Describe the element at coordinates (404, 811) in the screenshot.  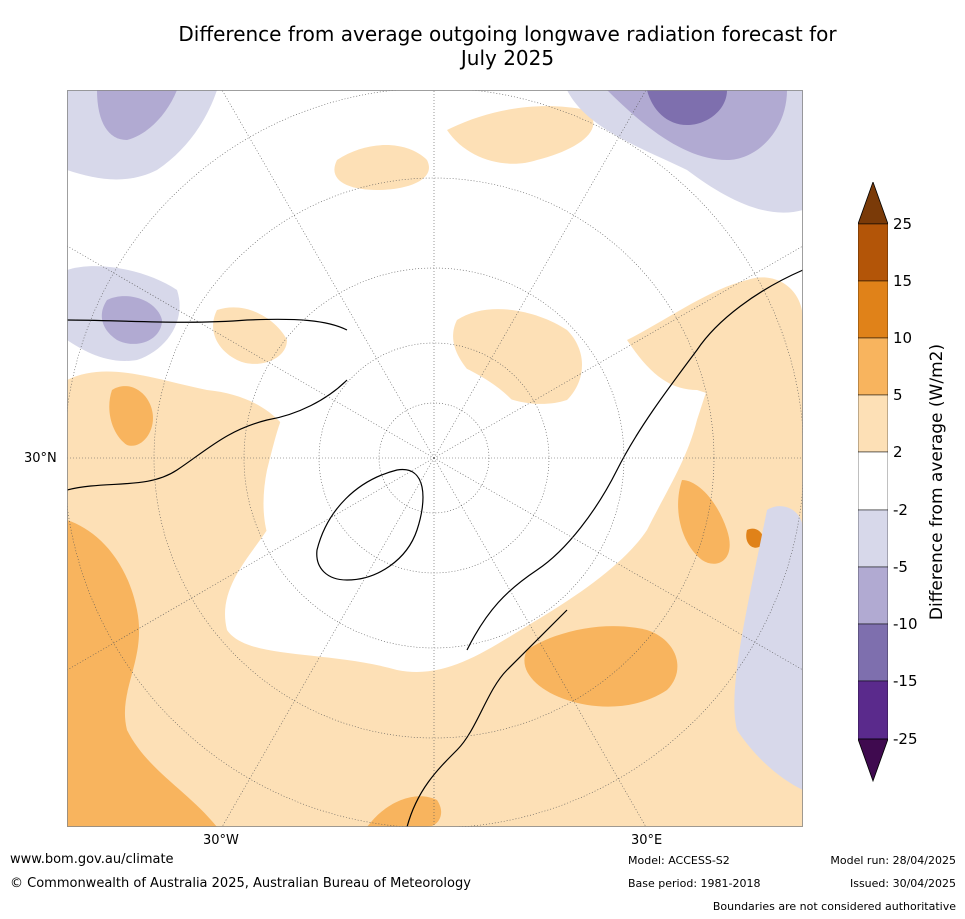
I see `anomaly-region-pos5-med` at that location.